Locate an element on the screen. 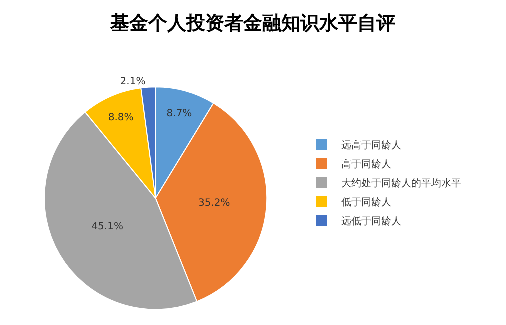 This screenshot has width=506, height=325. data-label: 2.1% is located at coordinates (133, 82).